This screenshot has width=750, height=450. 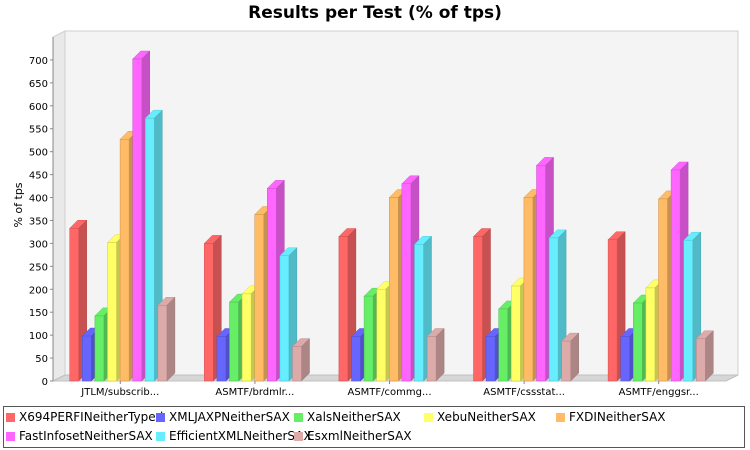 I want to click on y-tick-label: 550, so click(x=38, y=130).